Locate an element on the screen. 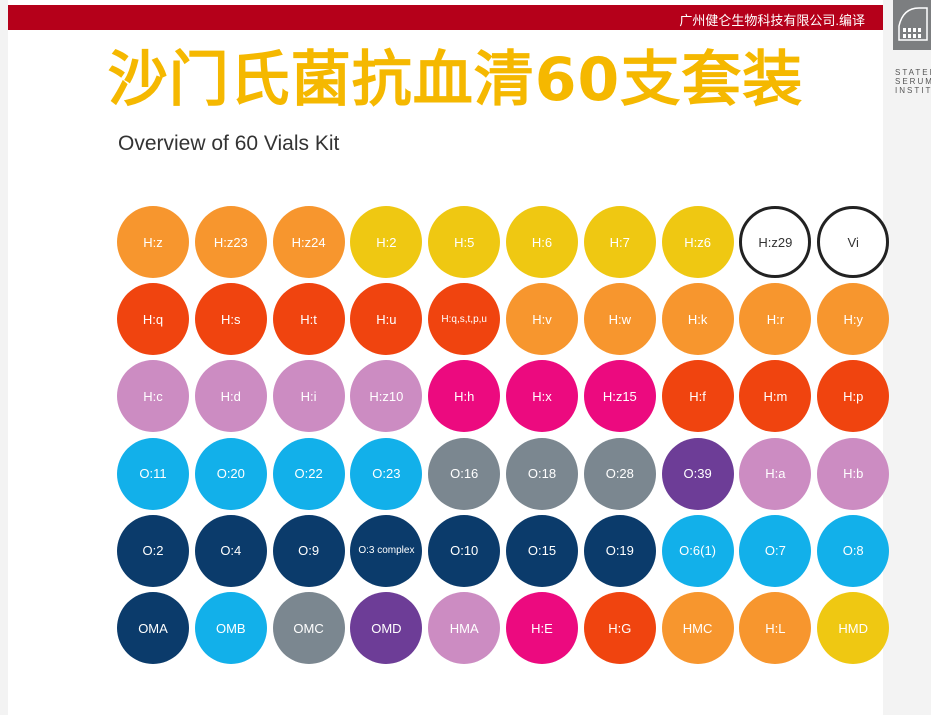  vial-circle: O:4 is located at coordinates (230, 550).